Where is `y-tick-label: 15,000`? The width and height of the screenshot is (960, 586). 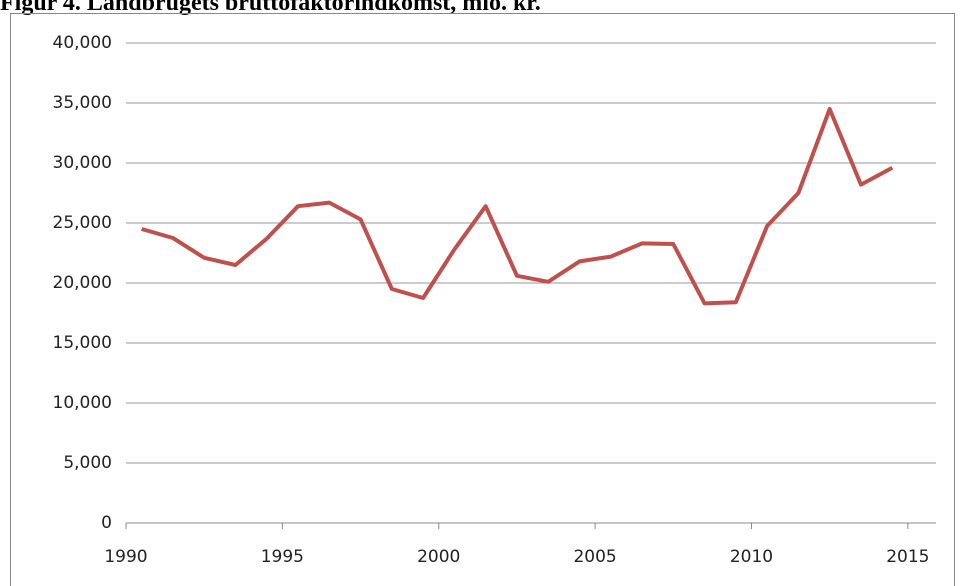 y-tick-label: 15,000 is located at coordinates (82, 343).